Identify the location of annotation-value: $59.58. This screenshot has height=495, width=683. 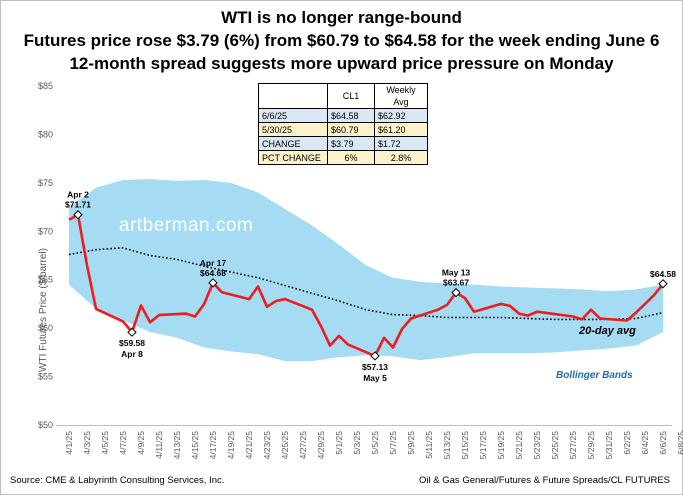
(132, 343).